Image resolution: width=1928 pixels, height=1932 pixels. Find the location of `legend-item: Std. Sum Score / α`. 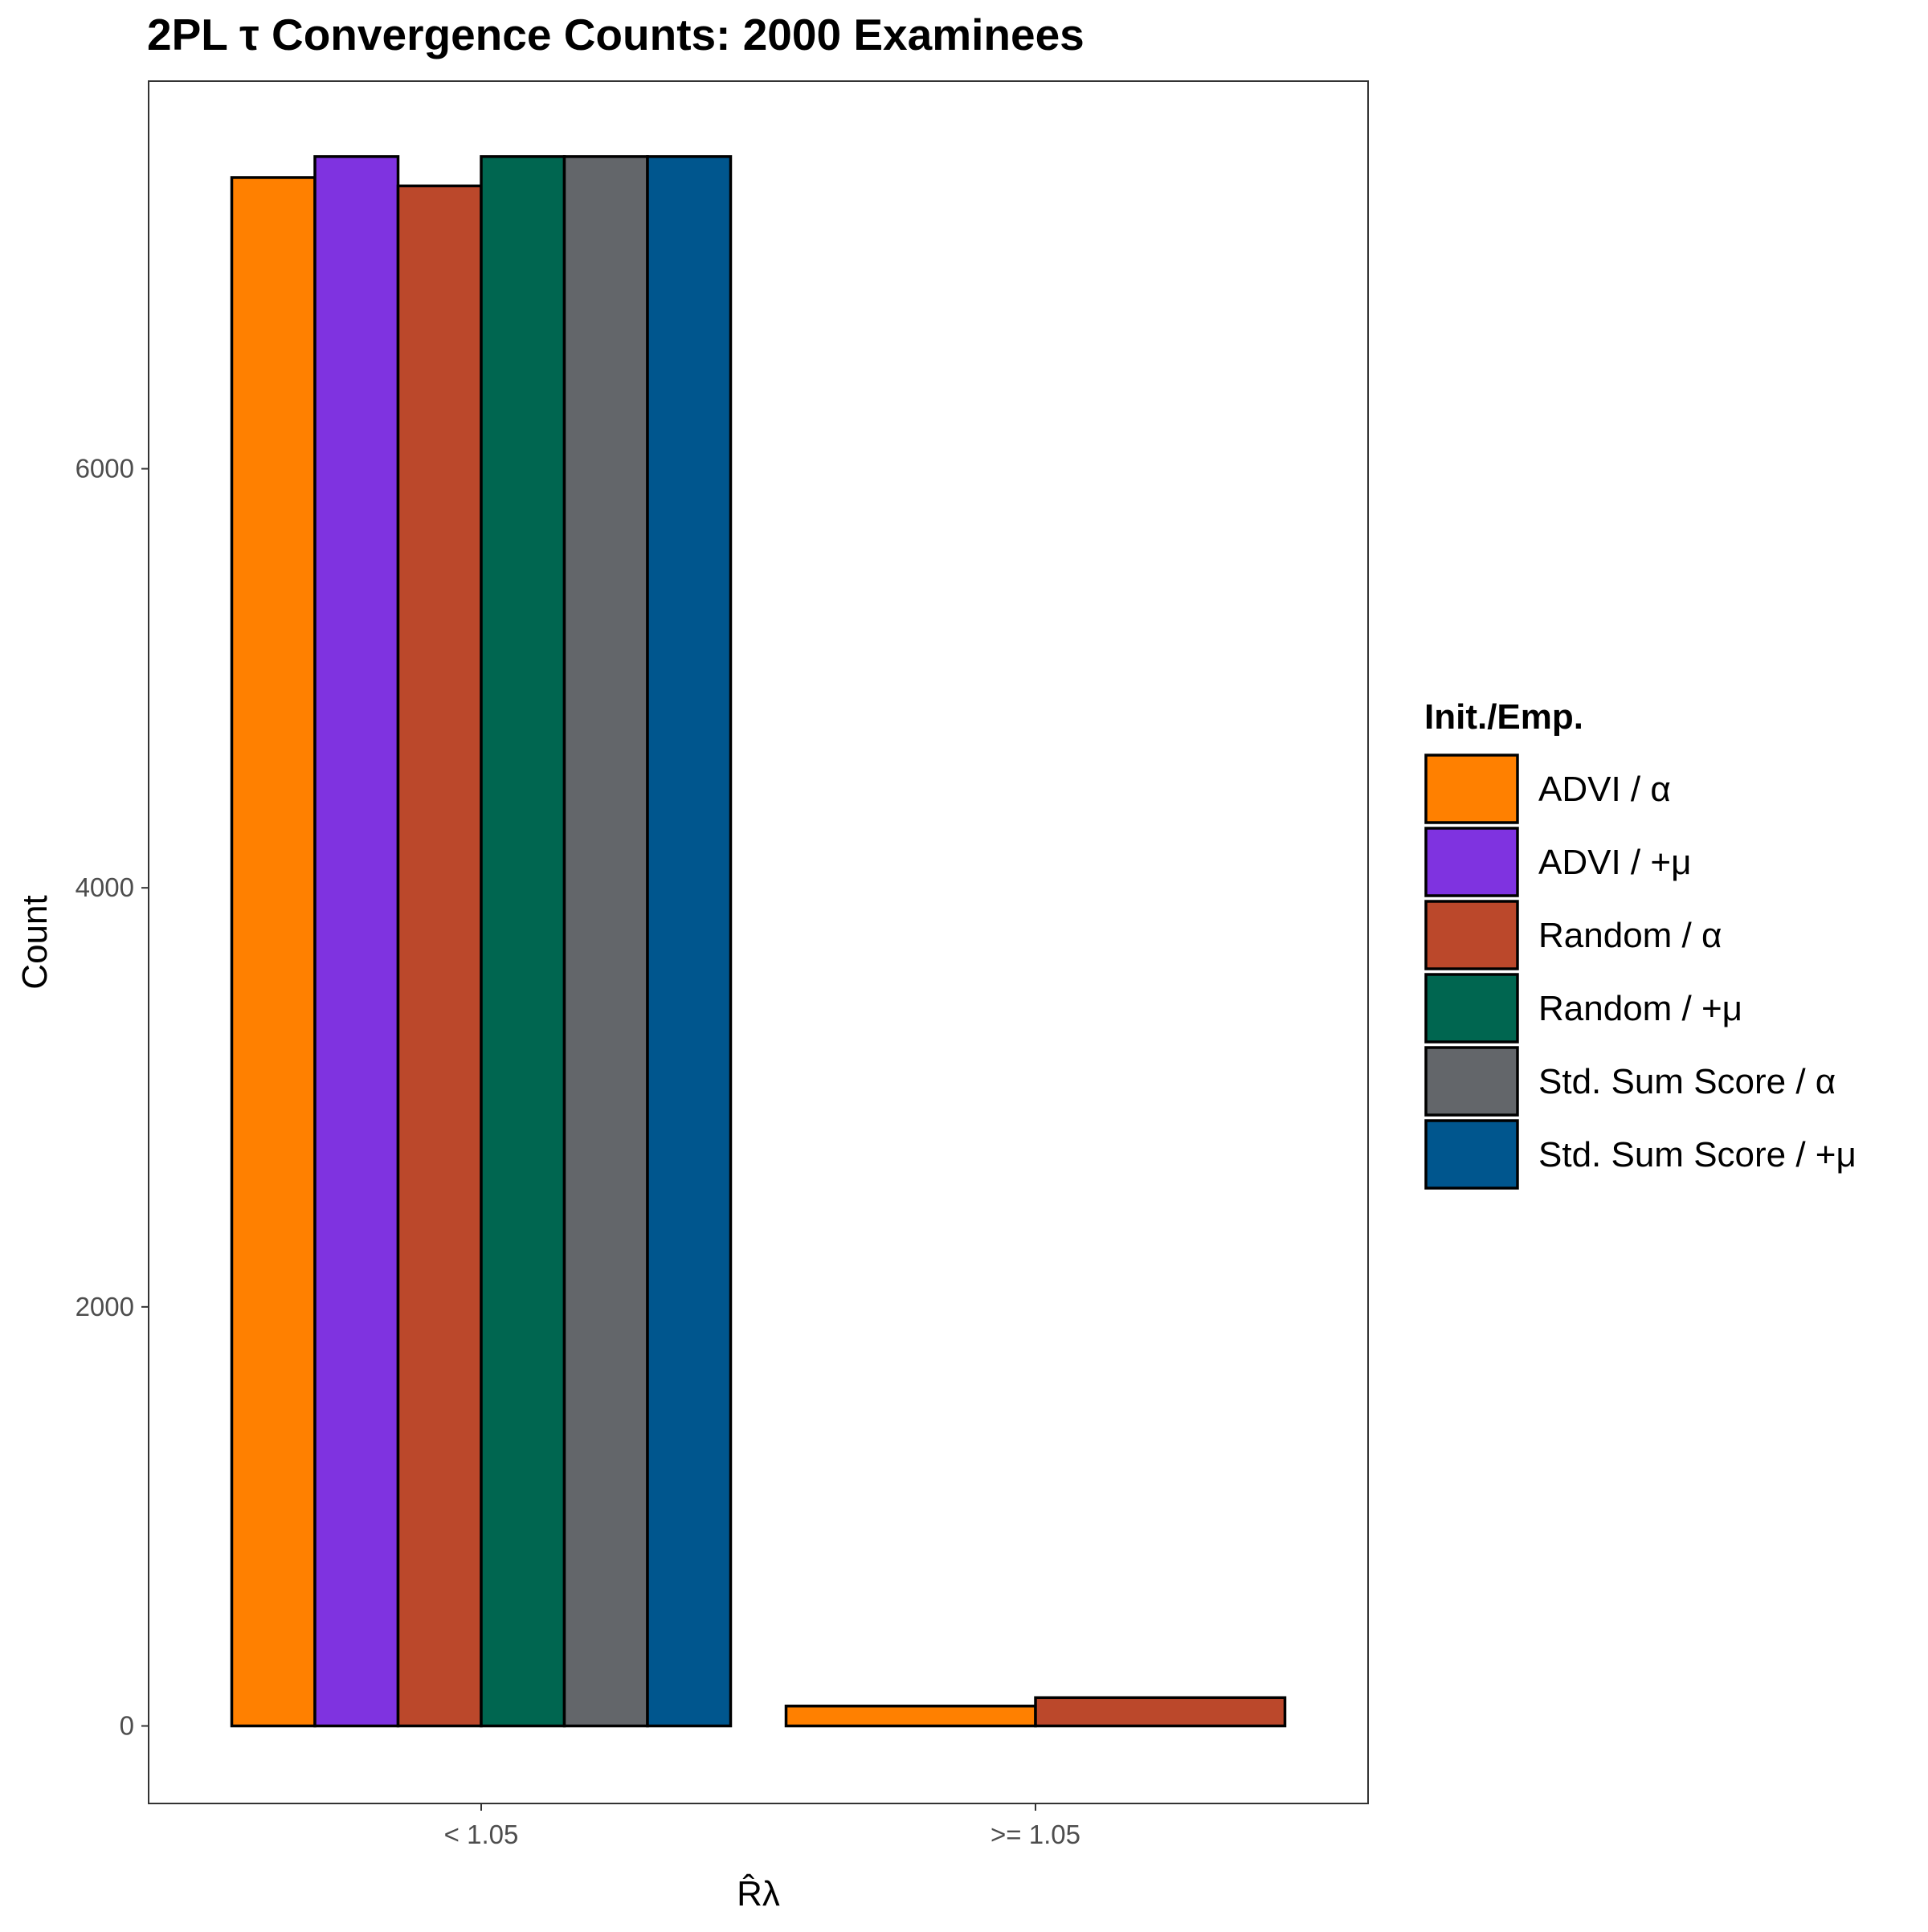

legend-item: Std. Sum Score / α is located at coordinates (1630, 1081).